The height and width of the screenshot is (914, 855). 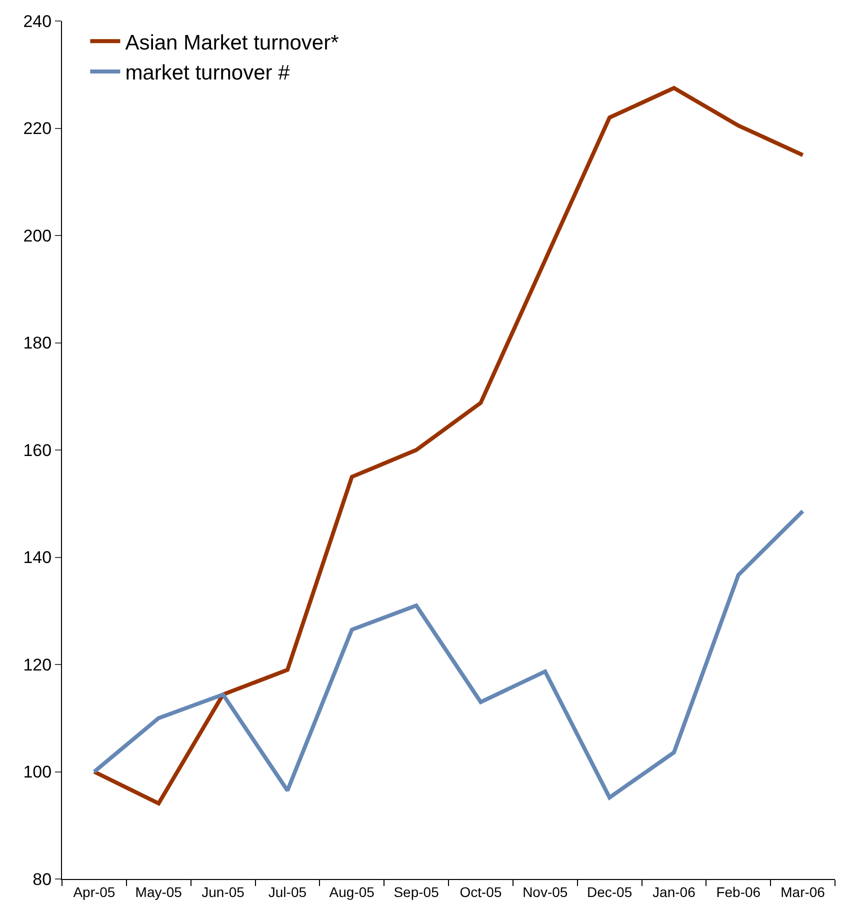 I want to click on x-tick-label: Apr-05, so click(x=94, y=892).